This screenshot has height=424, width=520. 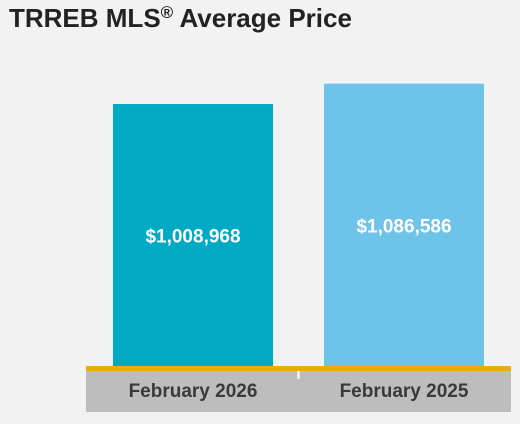 What do you see at coordinates (85, 18) in the screenshot?
I see `chart-title-text: TRREB MLS` at bounding box center [85, 18].